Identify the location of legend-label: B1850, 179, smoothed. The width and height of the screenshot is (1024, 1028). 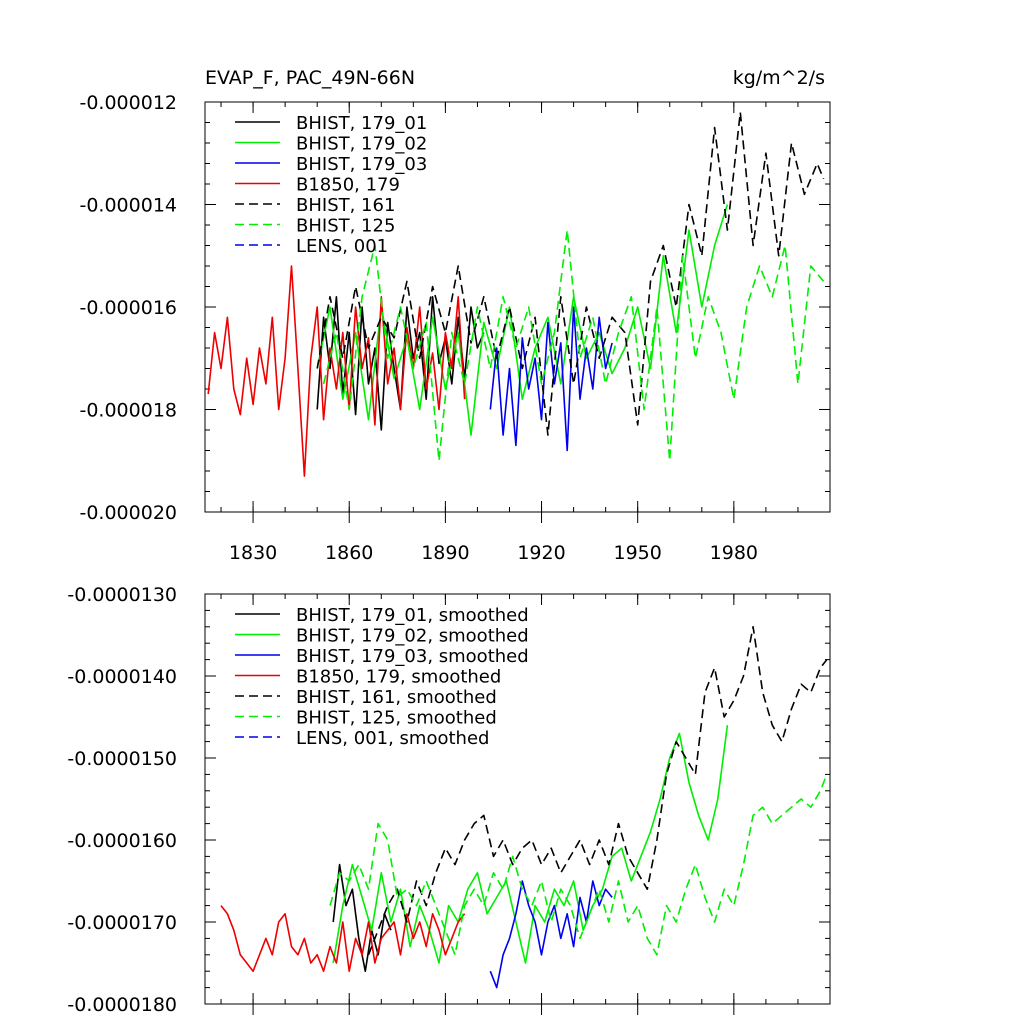
(398, 677).